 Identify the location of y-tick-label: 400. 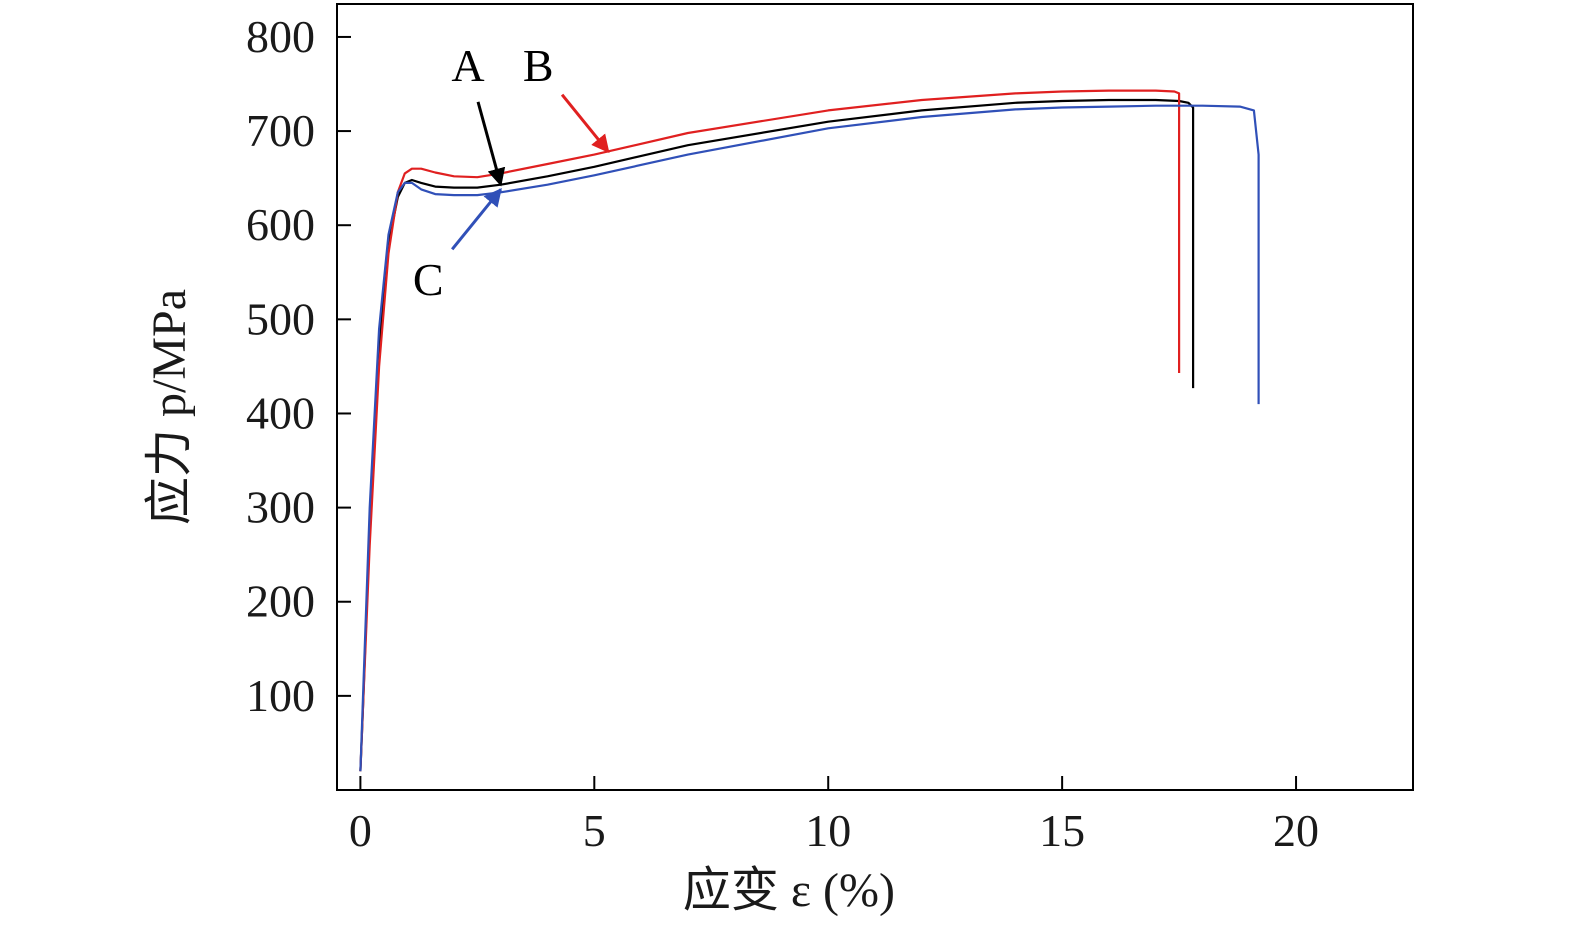
(280, 412).